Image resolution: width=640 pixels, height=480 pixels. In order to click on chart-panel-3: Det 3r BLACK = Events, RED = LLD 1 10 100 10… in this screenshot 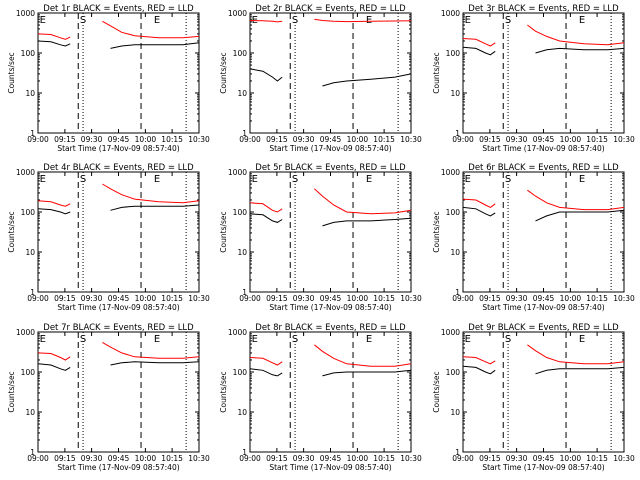, I will do `click(533, 78)`.